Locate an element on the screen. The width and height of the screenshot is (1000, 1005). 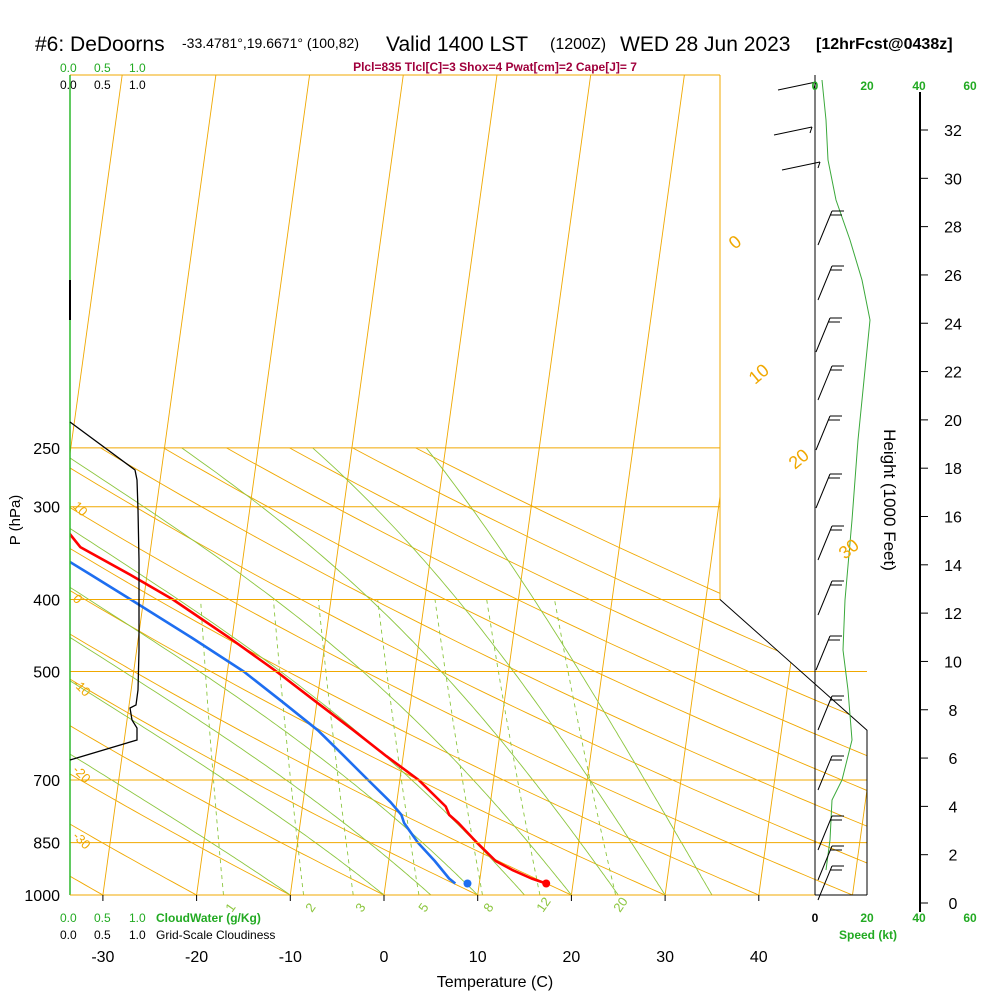
bottom-cloudwater-tick-1: 0.5 is located at coordinates (102, 918).